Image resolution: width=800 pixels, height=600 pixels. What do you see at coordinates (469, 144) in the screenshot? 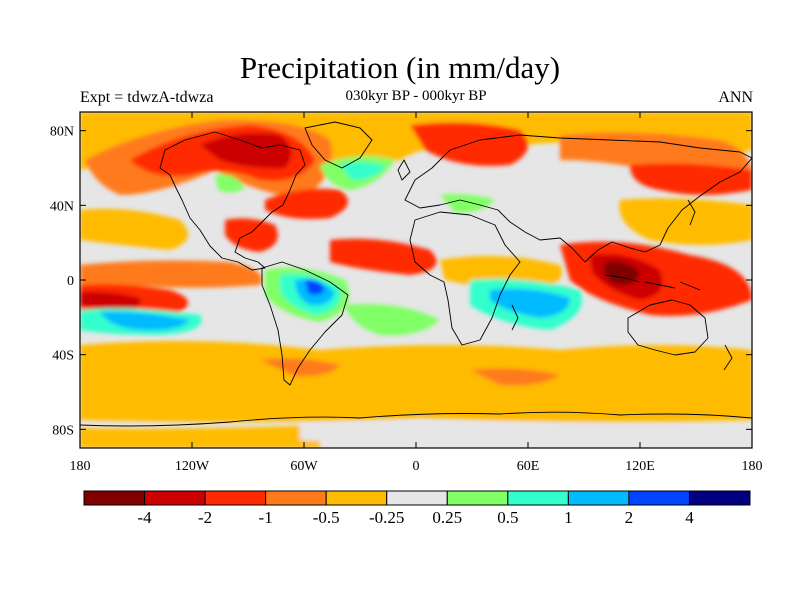
I see `field-scandinavia-red` at bounding box center [469, 144].